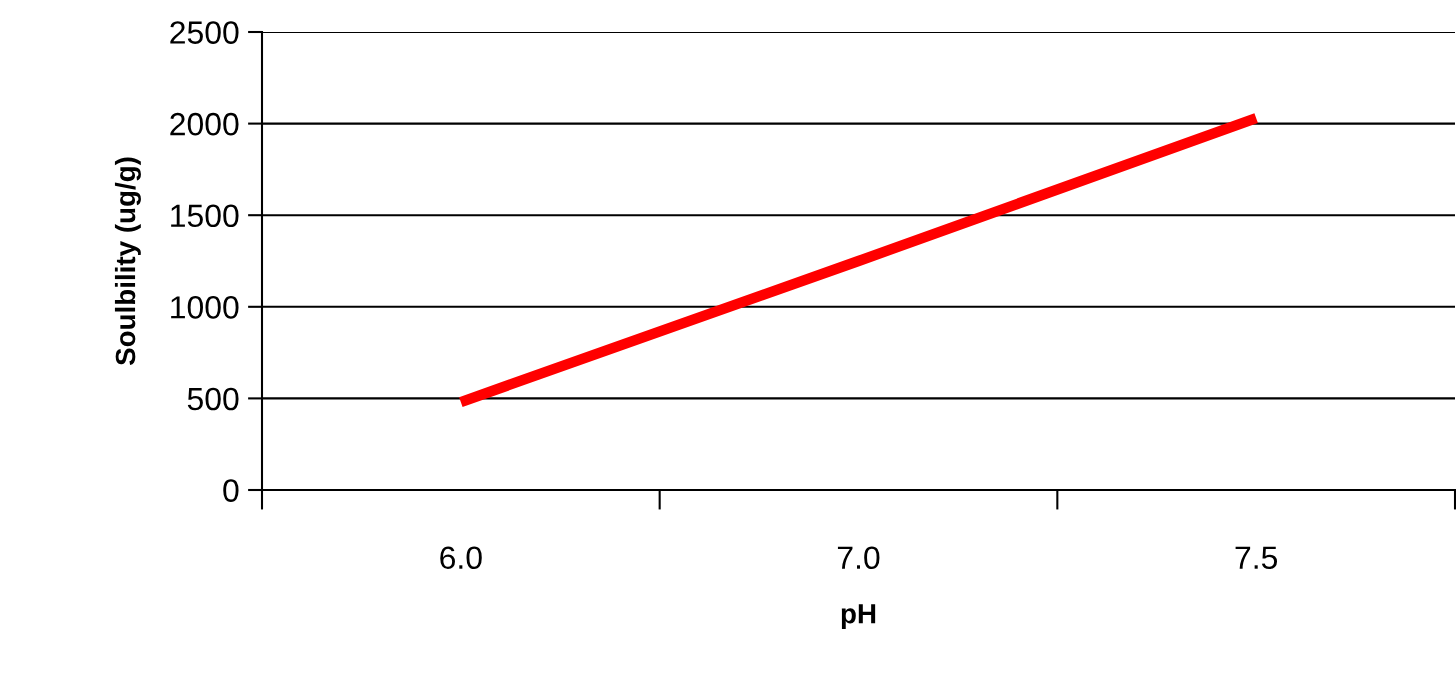  What do you see at coordinates (231, 490) in the screenshot?
I see `y-tick-label: 0` at bounding box center [231, 490].